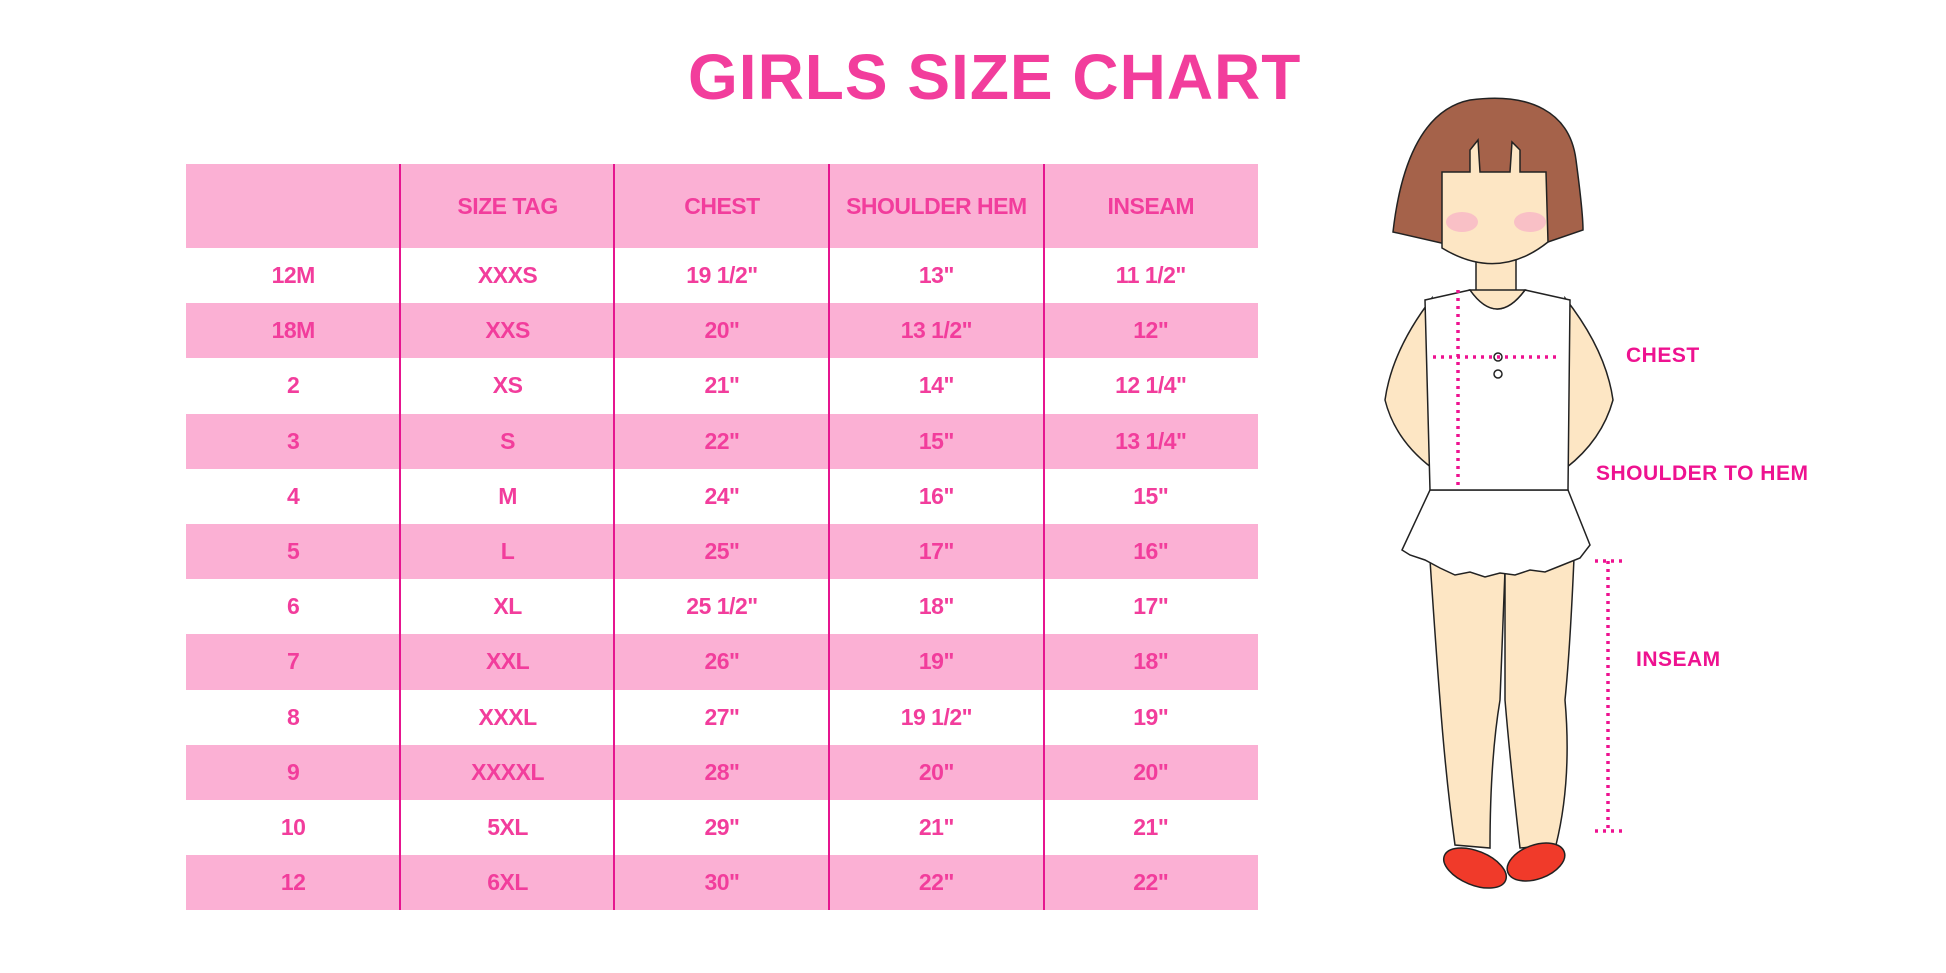 The height and width of the screenshot is (973, 1946). What do you see at coordinates (1536, 862) in the screenshot?
I see `right-shoe` at bounding box center [1536, 862].